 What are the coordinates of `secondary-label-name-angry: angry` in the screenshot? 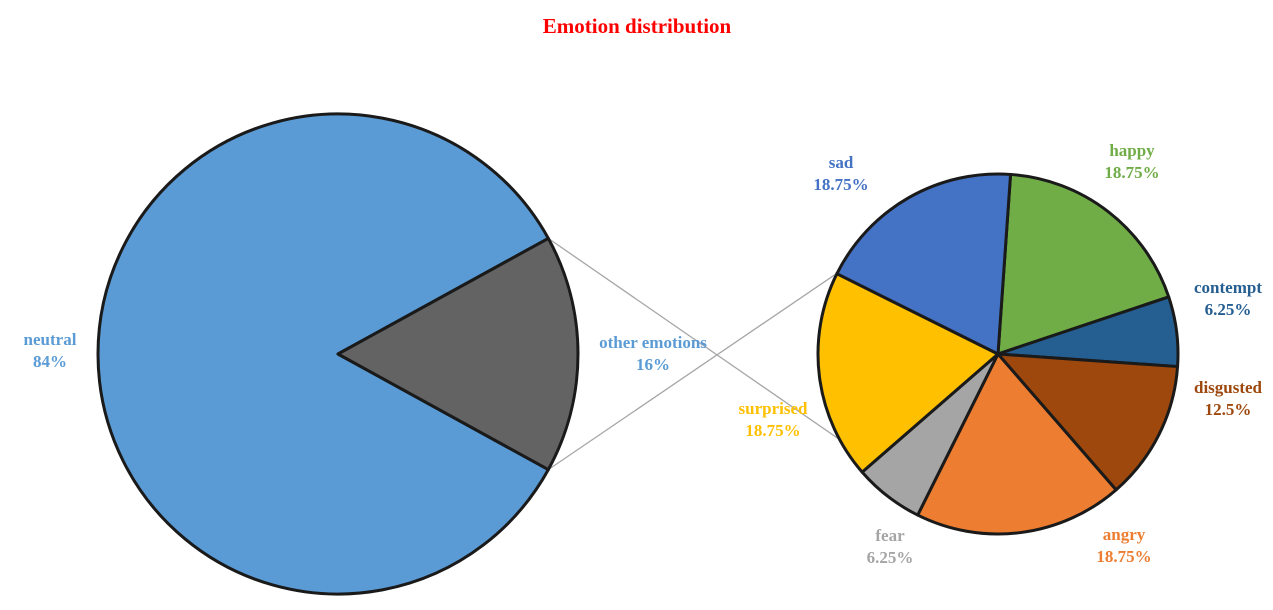 It's located at (1124, 534).